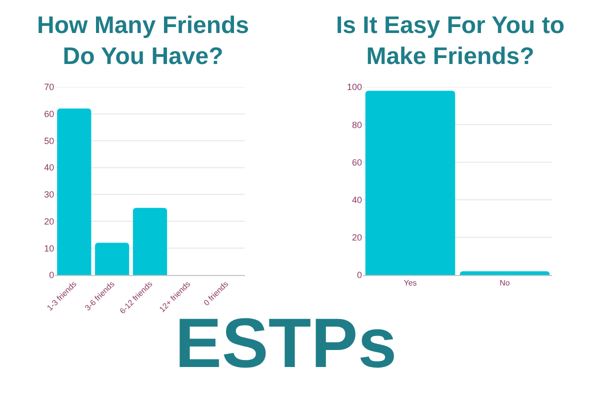 The height and width of the screenshot is (400, 600). Describe the element at coordinates (357, 125) in the screenshot. I see `y-tick-label: 80` at that location.